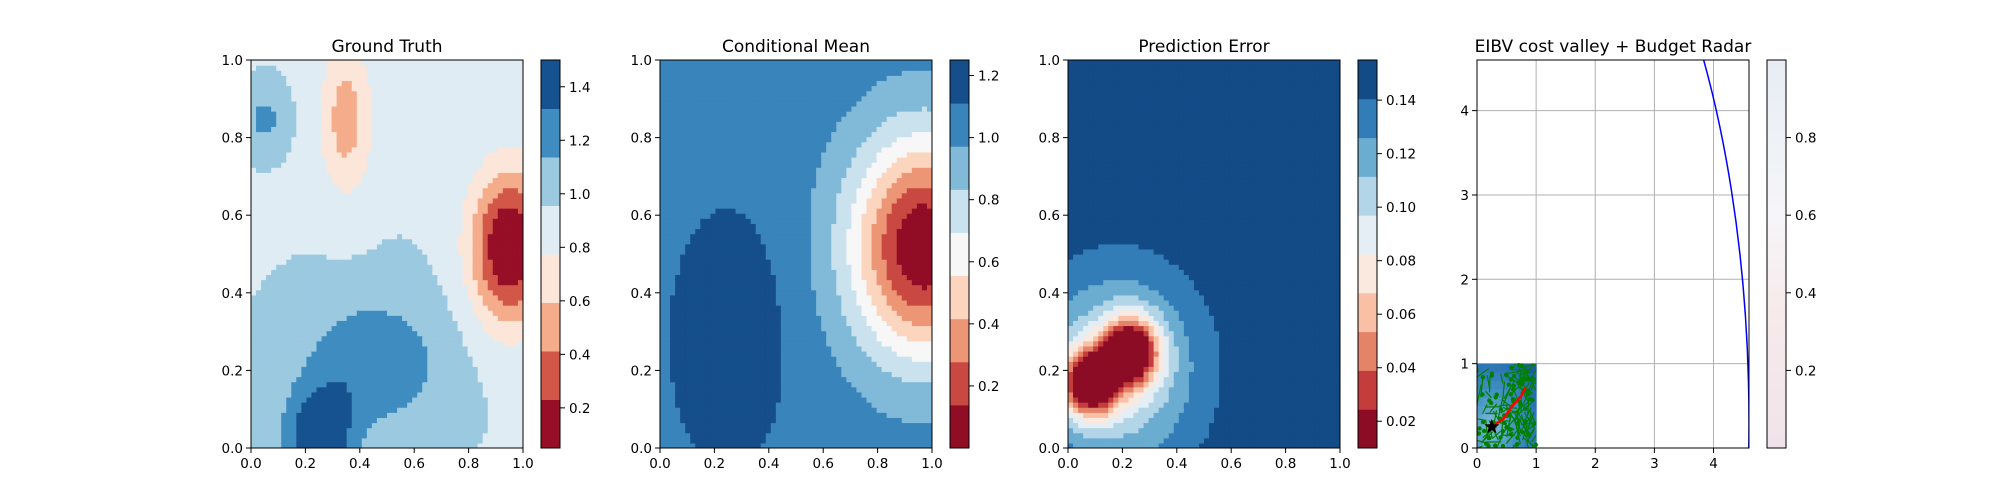 Image resolution: width=2000 pixels, height=500 pixels. What do you see at coordinates (579, 302) in the screenshot?
I see `colorbar-tick-label: 0.6` at bounding box center [579, 302].